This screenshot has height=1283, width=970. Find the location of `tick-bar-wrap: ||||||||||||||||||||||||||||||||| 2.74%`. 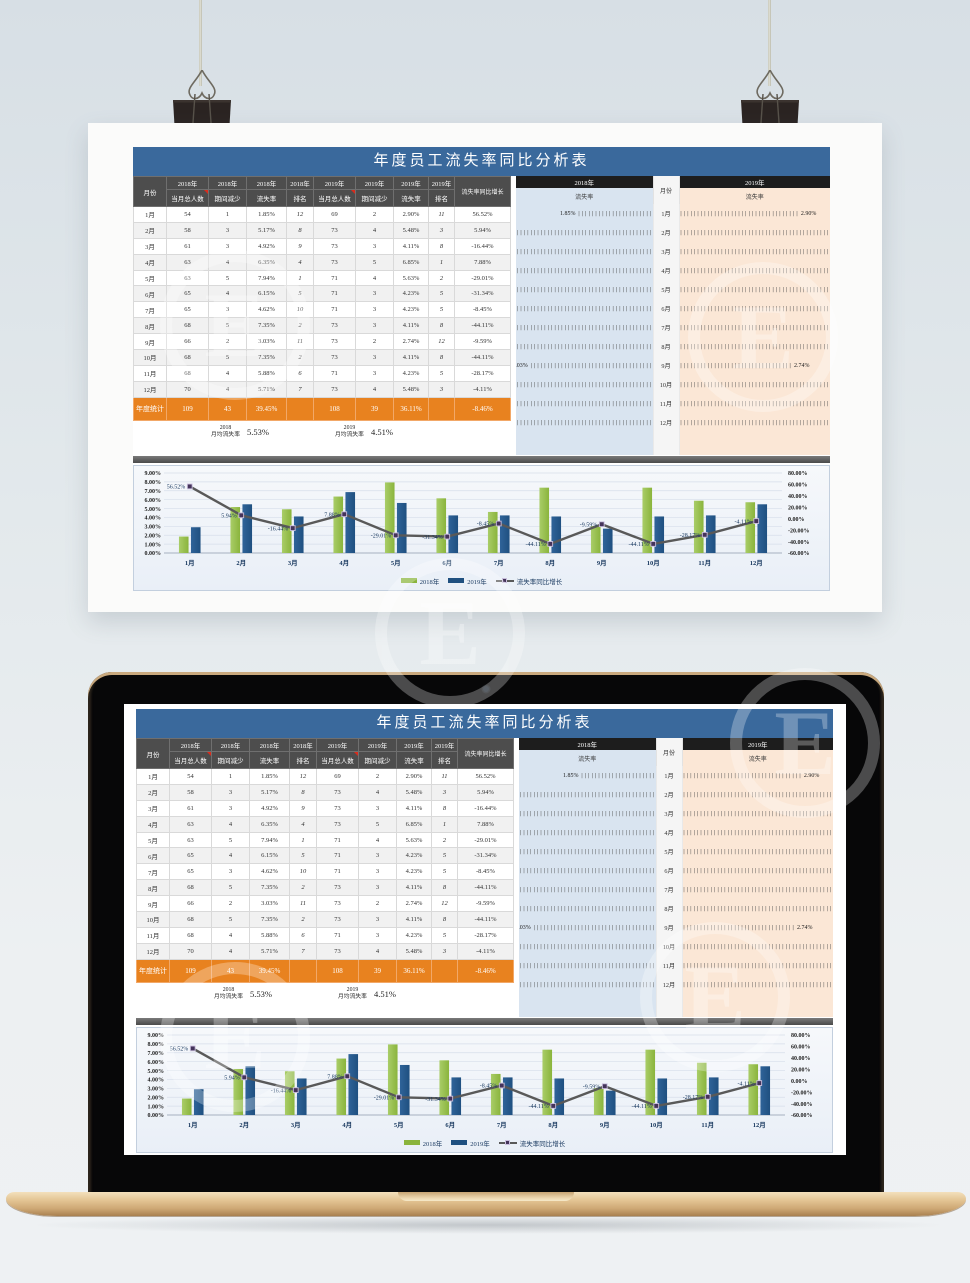

tick-bar-wrap: ||||||||||||||||||||||||||||||||| 2.74% is located at coordinates (755, 365).